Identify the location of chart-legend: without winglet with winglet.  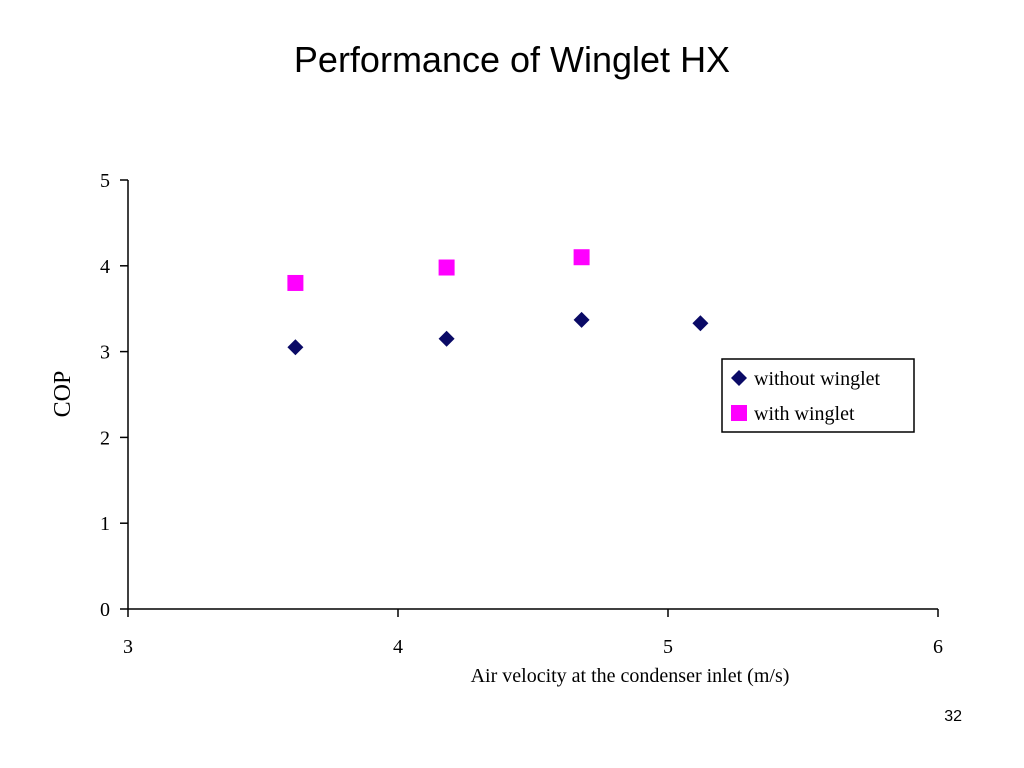
(818, 395).